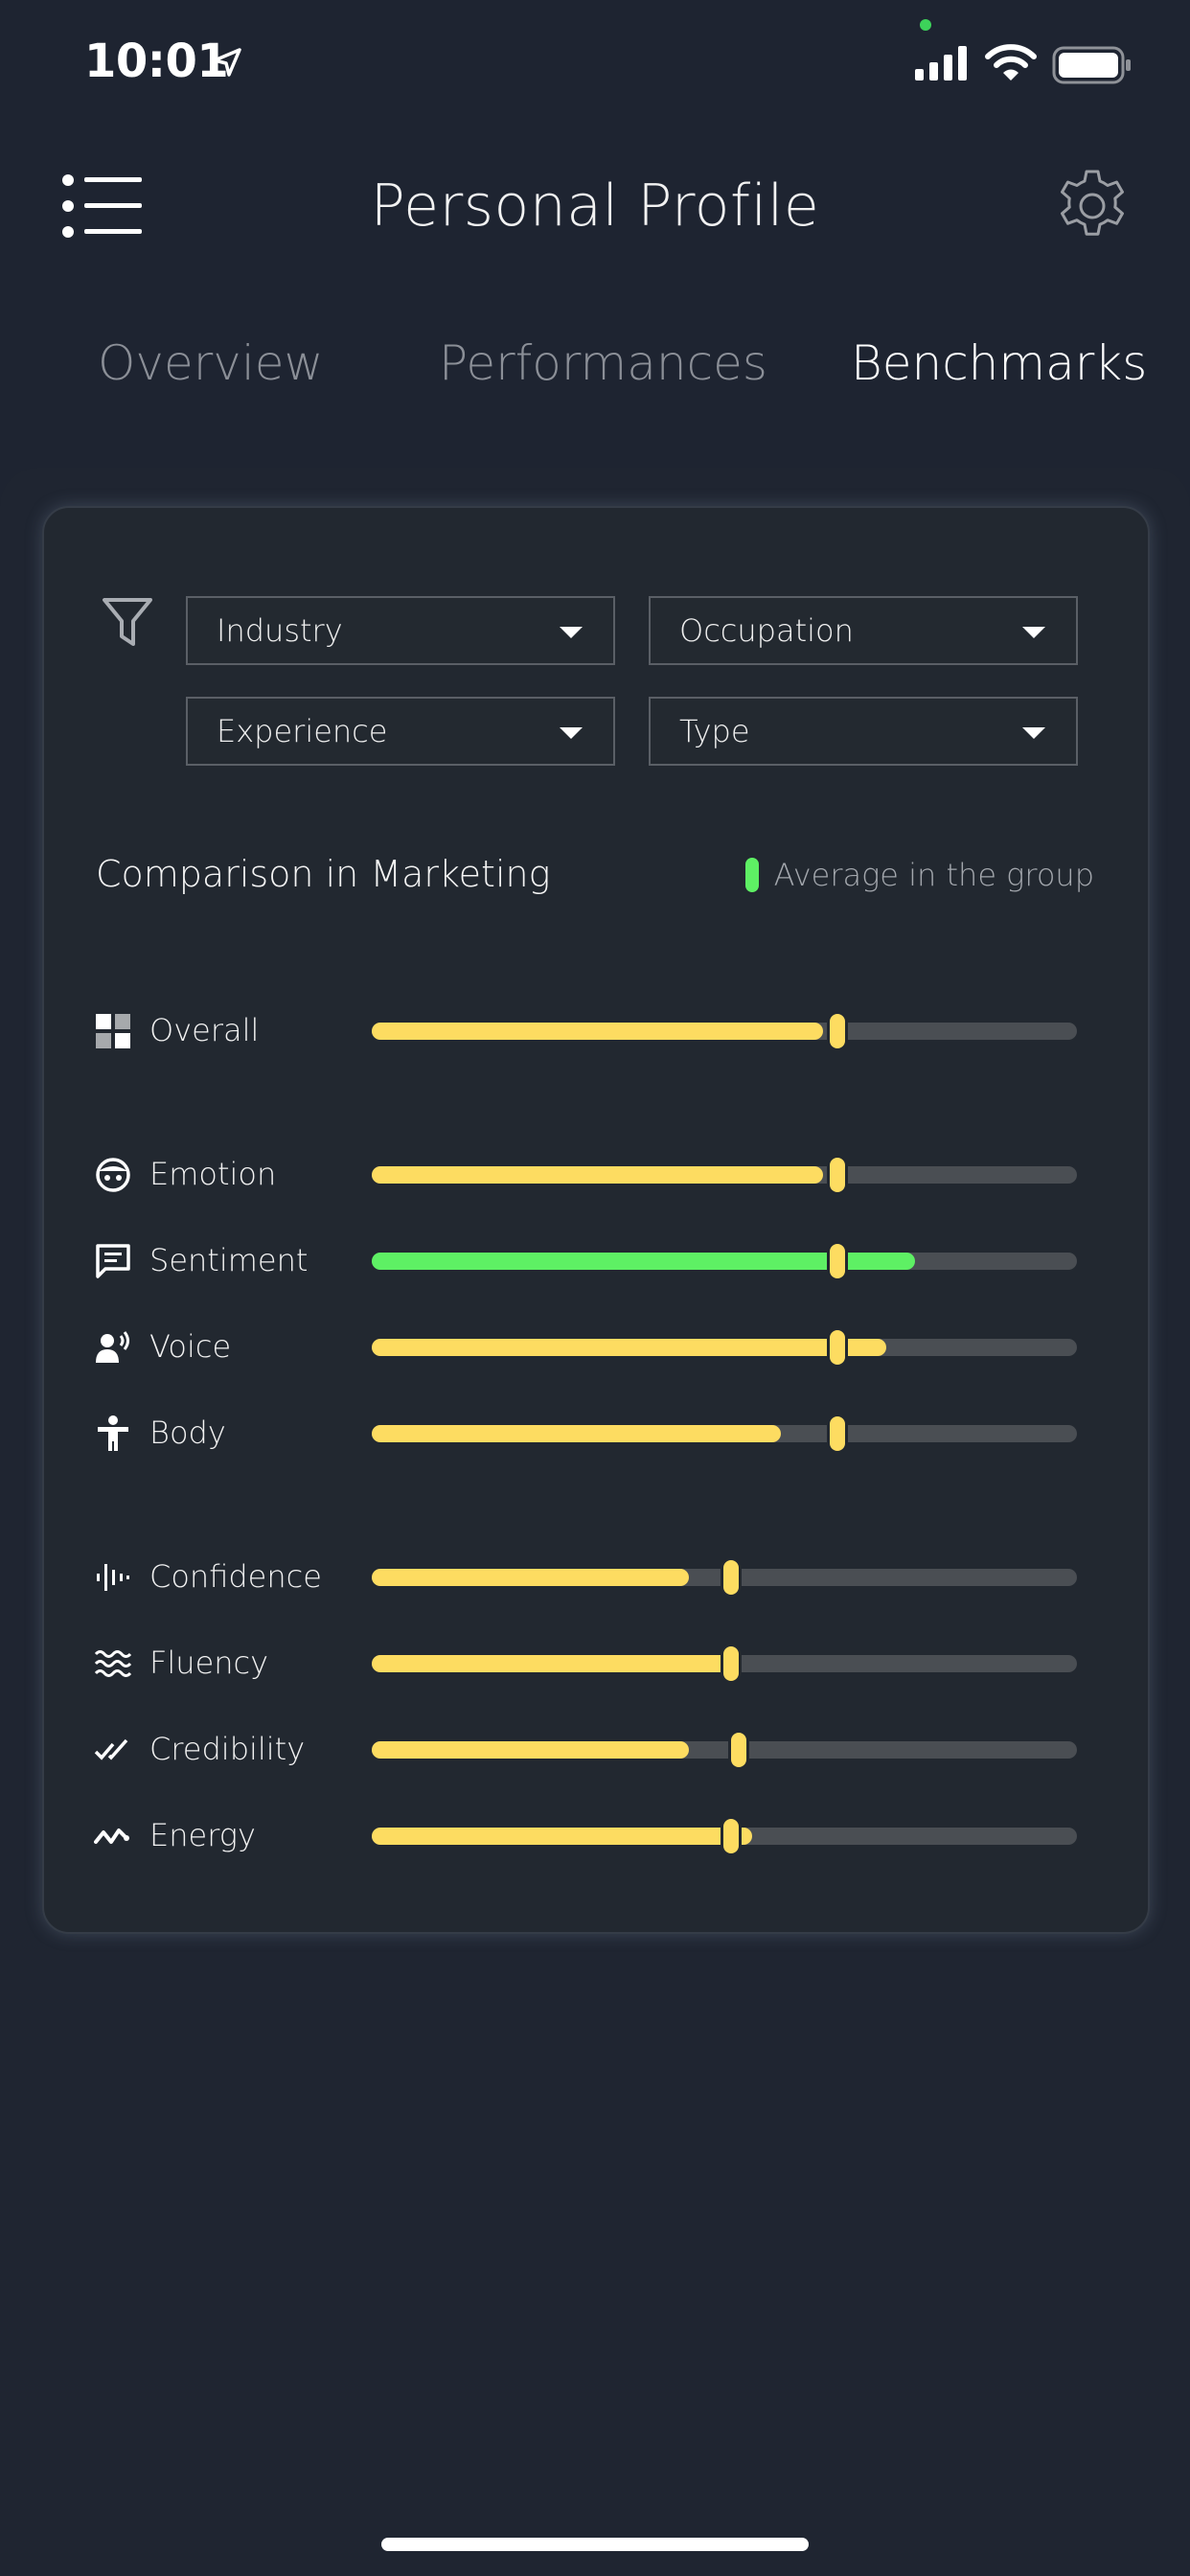  Describe the element at coordinates (941, 63) in the screenshot. I see `cellular-signal-icon` at that location.